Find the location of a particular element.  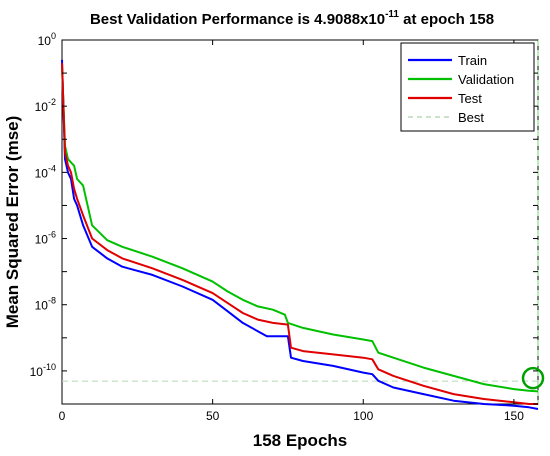

x-tick-label: 150 is located at coordinates (514, 416).